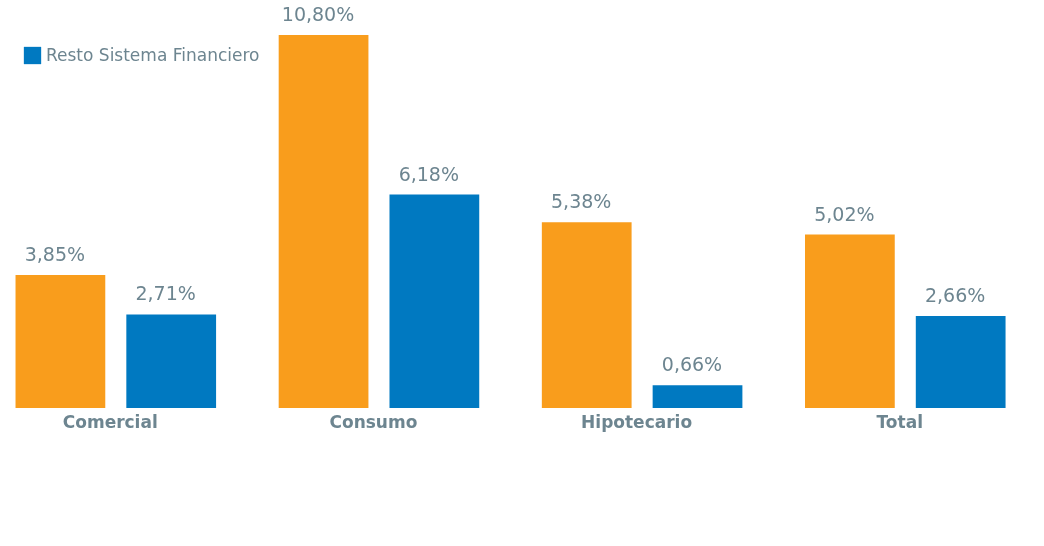 Image resolution: width=1044 pixels, height=546 pixels. Describe the element at coordinates (153, 54) in the screenshot. I see `legend-label: Resto Sistema Financiero` at that location.